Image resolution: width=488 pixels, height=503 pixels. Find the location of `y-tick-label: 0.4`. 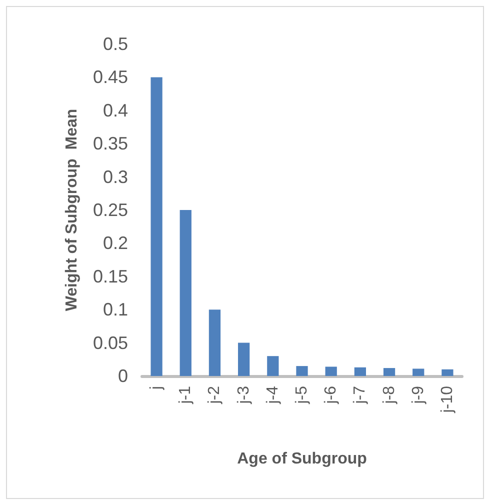

y-tick-label: 0.4 is located at coordinates (115, 110).